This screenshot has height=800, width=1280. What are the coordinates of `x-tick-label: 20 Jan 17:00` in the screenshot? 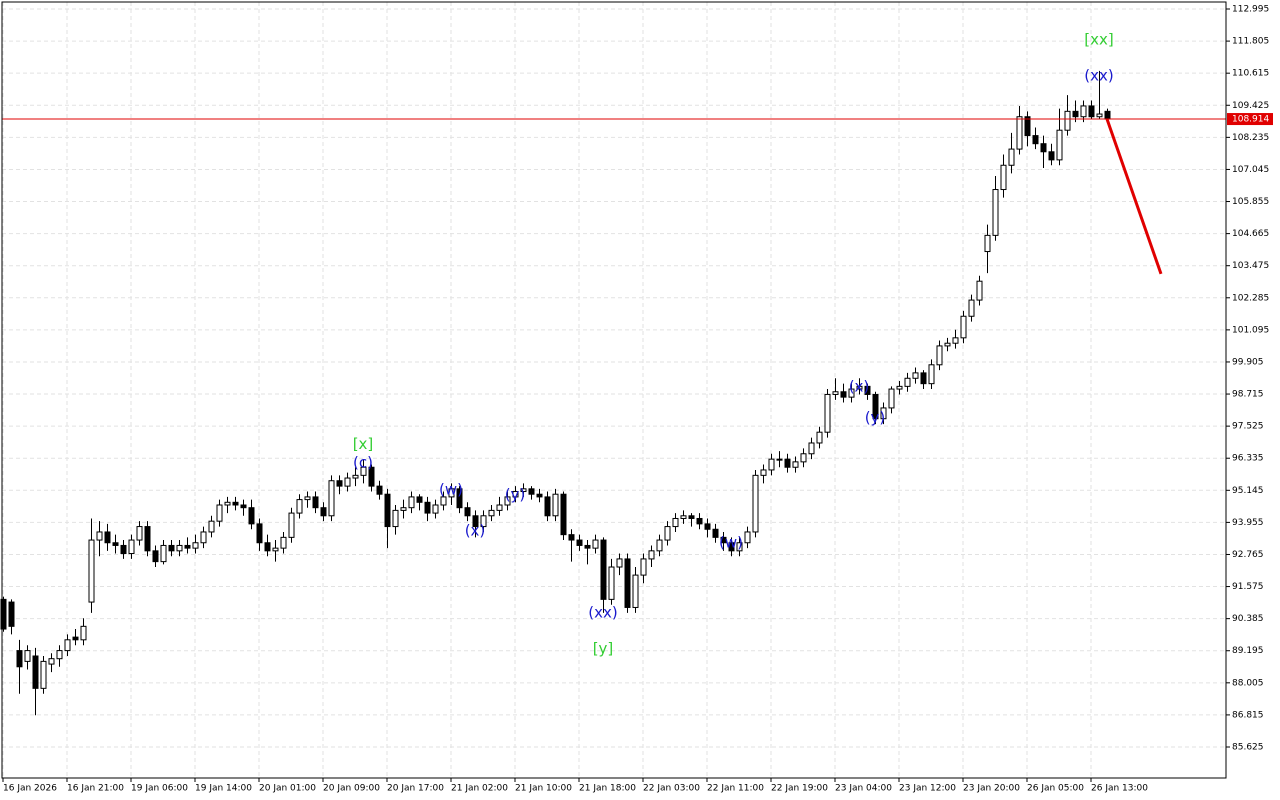 It's located at (415, 789).